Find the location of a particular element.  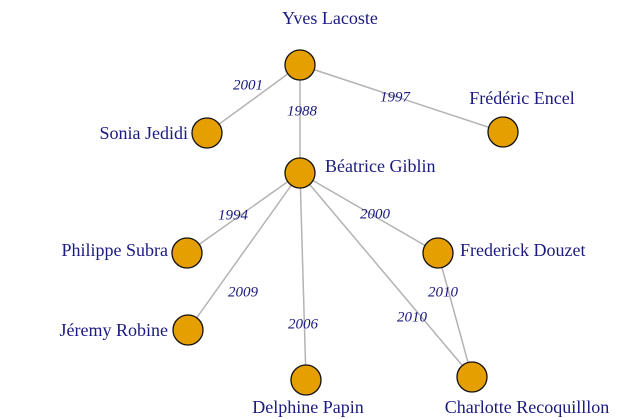

edge-label: 1988 is located at coordinates (302, 111).